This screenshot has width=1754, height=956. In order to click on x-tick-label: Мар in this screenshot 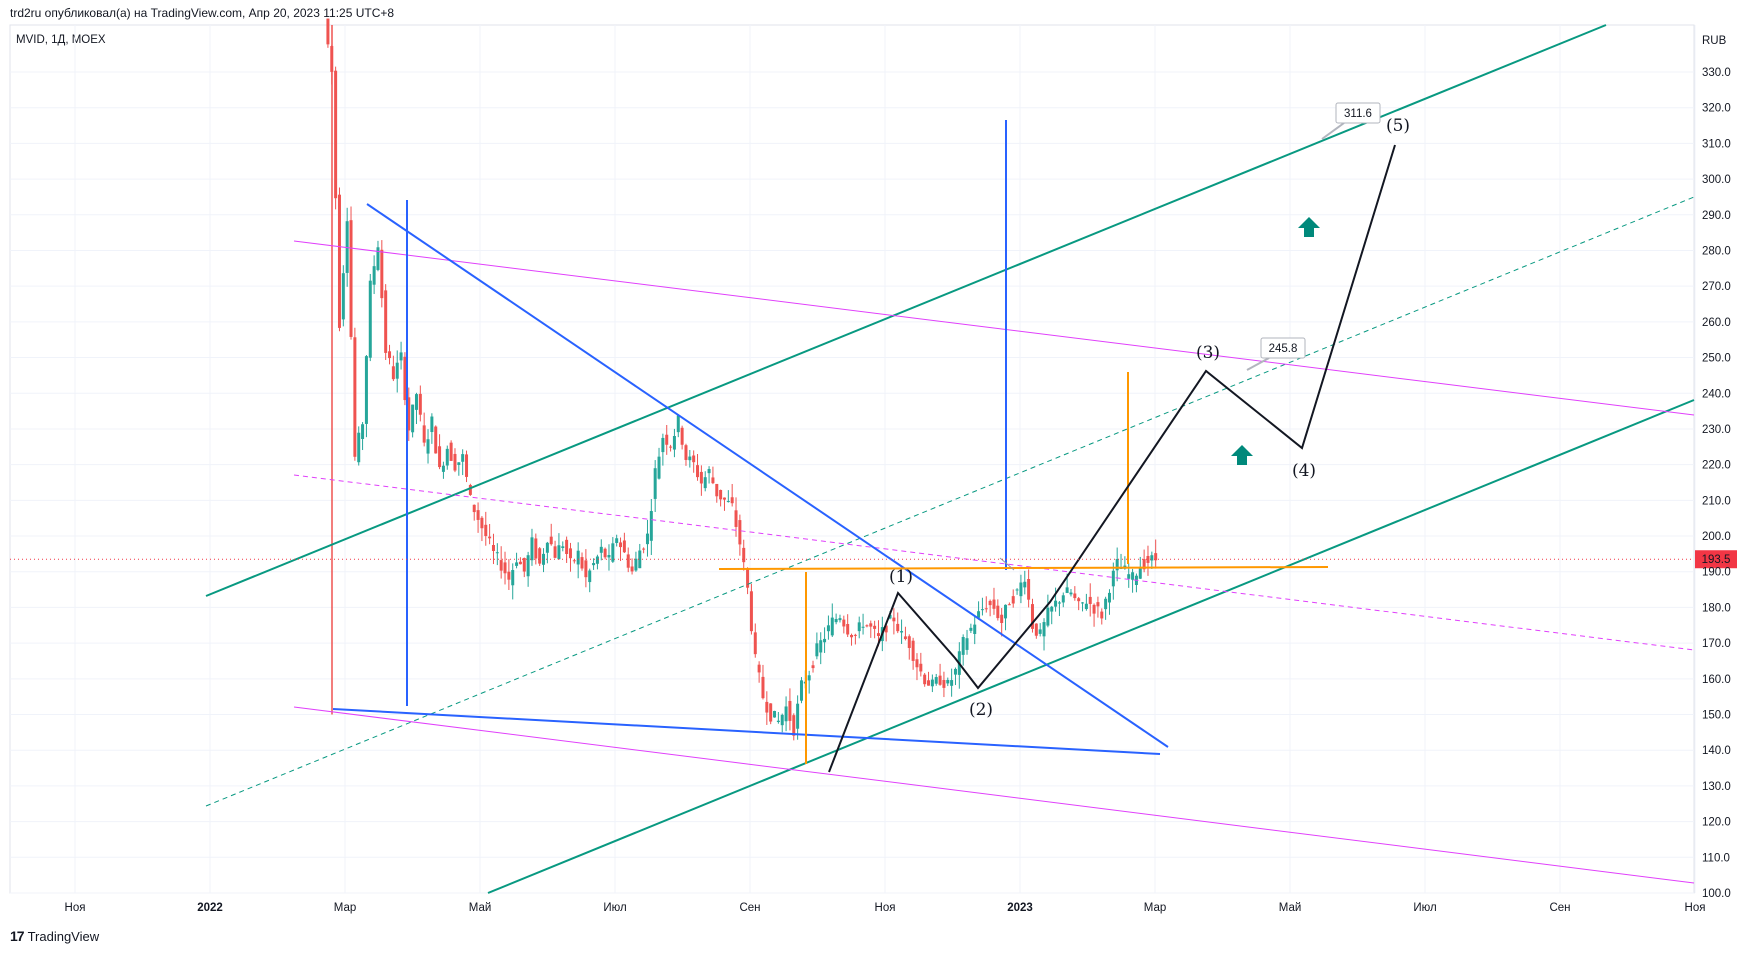, I will do `click(1155, 908)`.